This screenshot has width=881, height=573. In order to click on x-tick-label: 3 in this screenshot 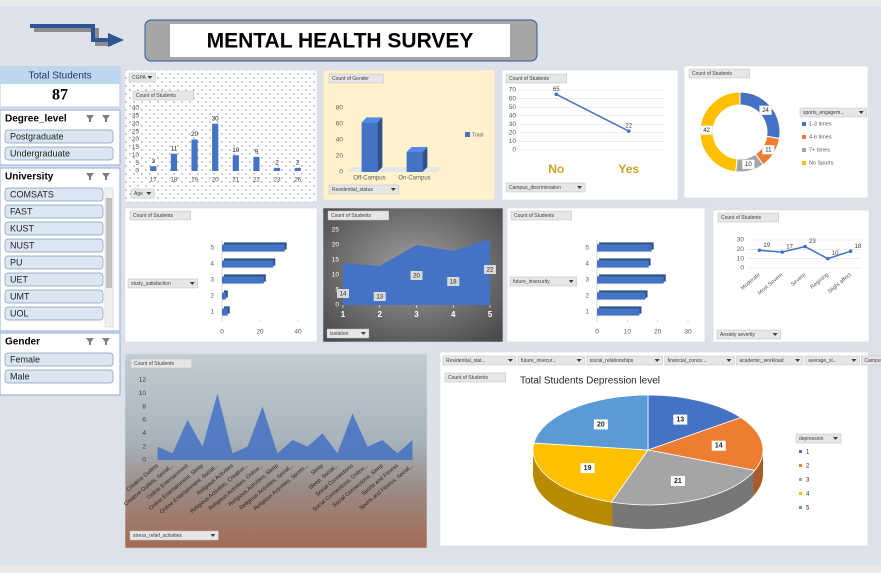, I will do `click(416, 314)`.